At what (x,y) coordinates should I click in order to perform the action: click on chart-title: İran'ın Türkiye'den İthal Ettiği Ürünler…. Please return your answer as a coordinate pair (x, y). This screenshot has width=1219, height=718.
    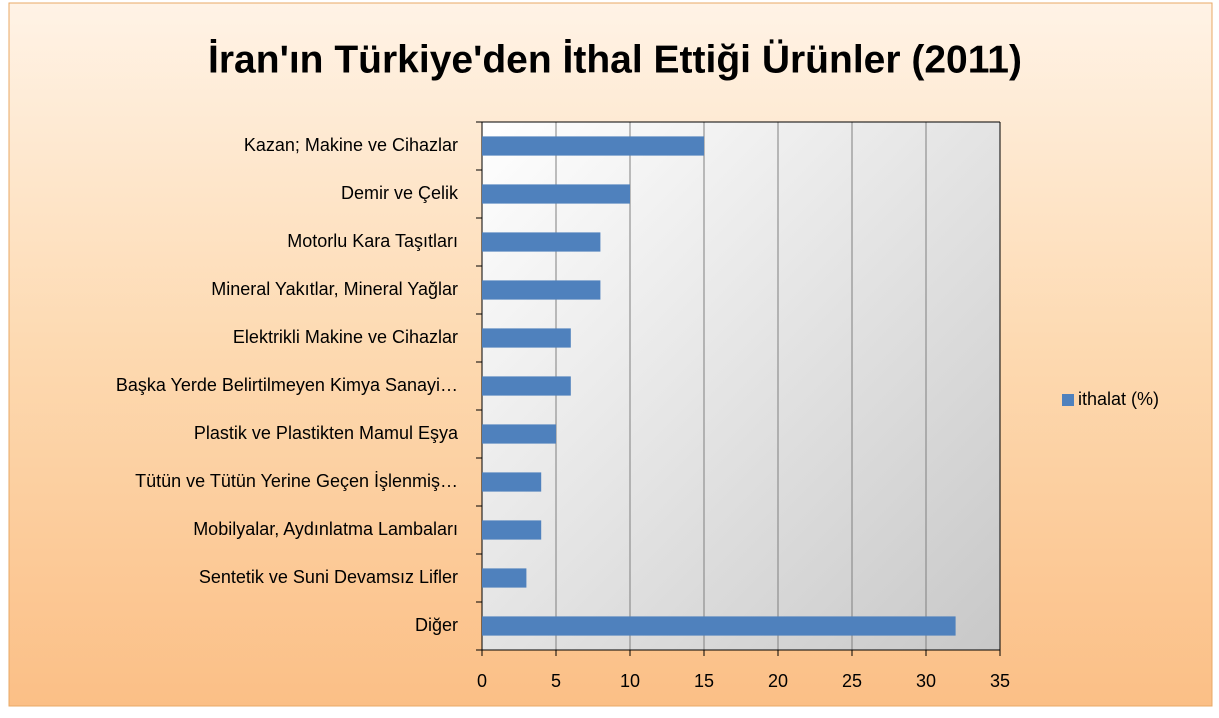
    Looking at the image, I should click on (615, 59).